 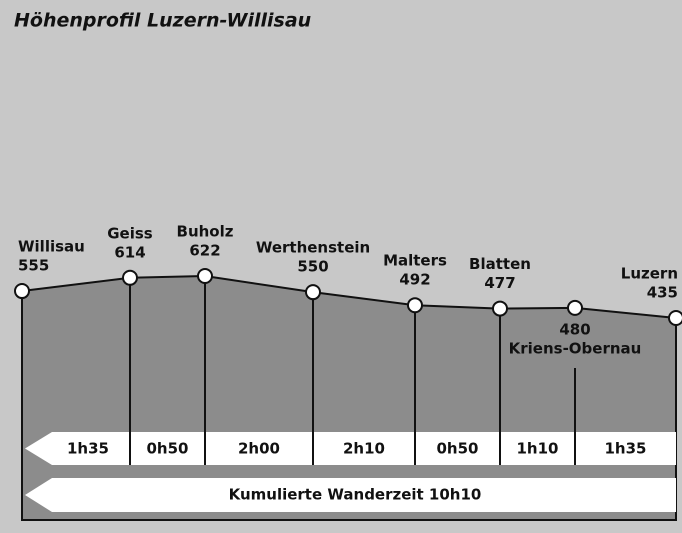 What do you see at coordinates (162, 21) in the screenshot?
I see `chart-title: Höhenprofil Luzern-Willisau` at bounding box center [162, 21].